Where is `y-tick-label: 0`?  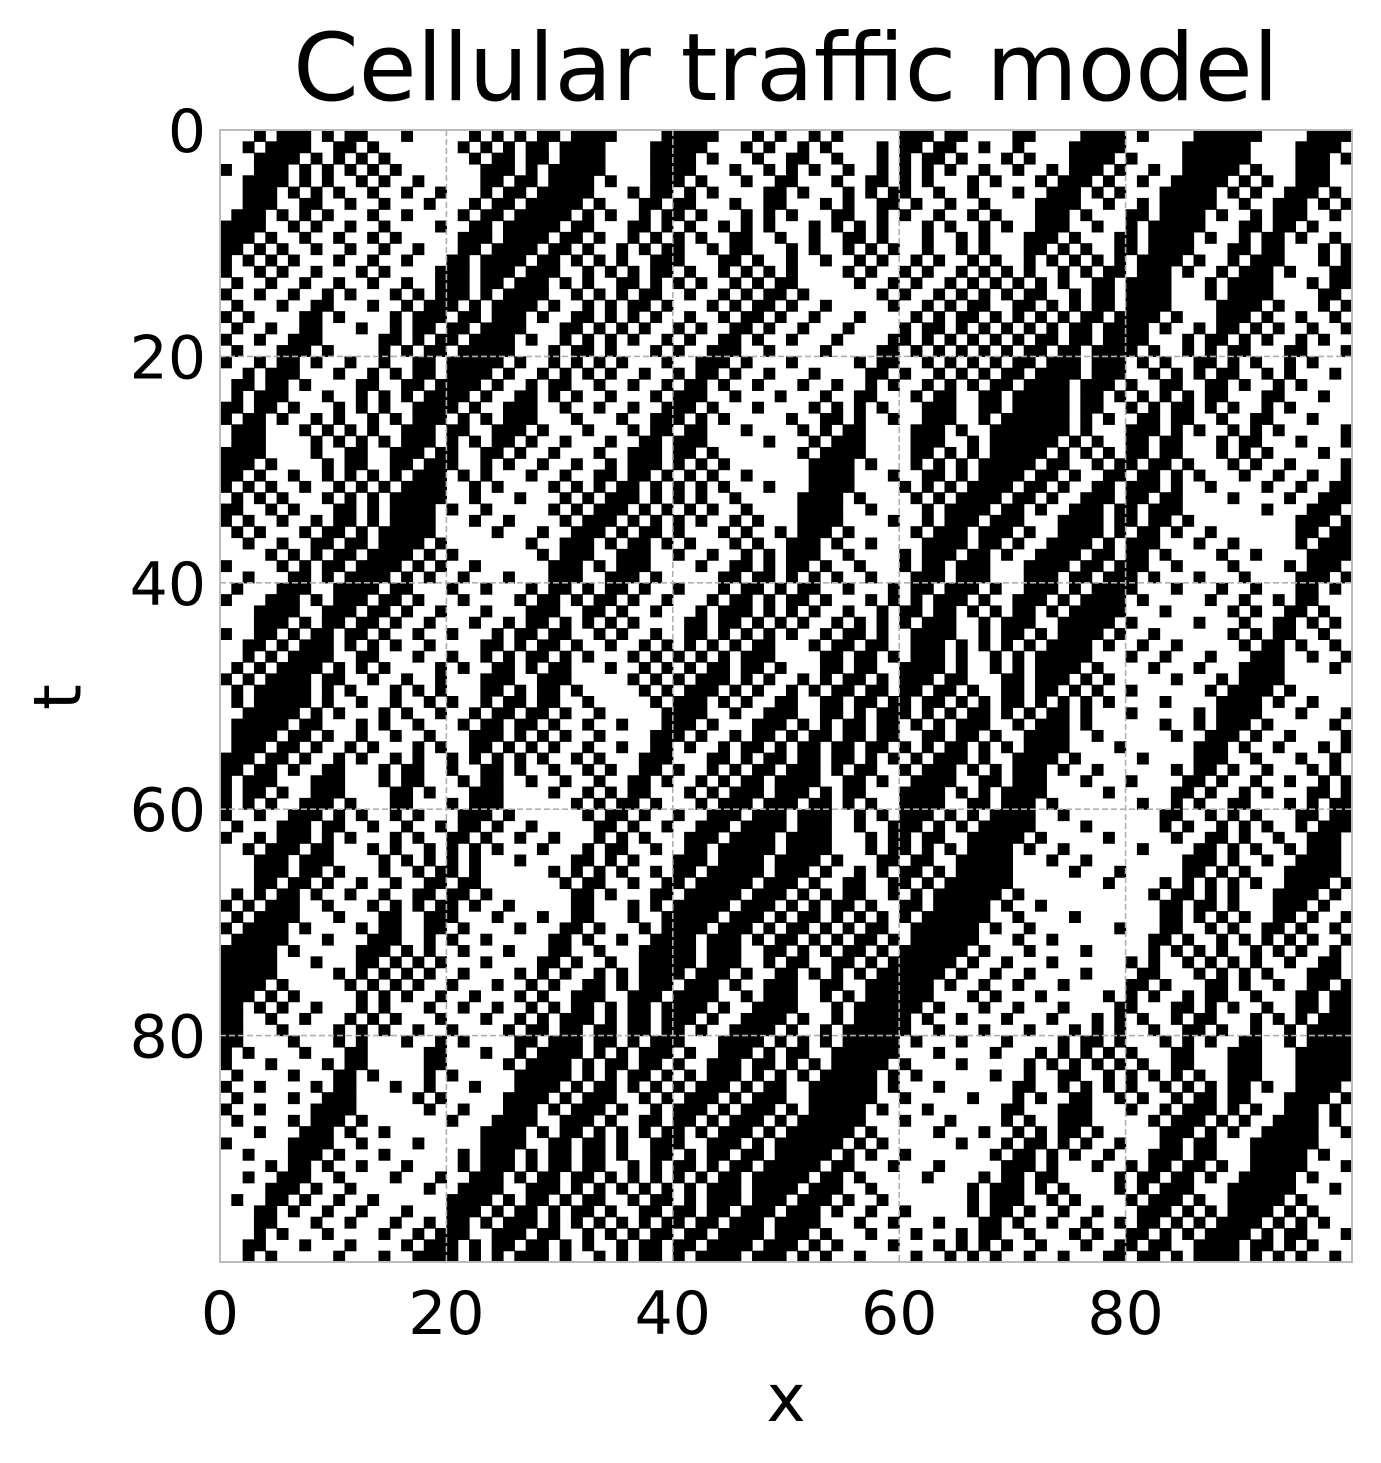
y-tick-label: 0 is located at coordinates (187, 132).